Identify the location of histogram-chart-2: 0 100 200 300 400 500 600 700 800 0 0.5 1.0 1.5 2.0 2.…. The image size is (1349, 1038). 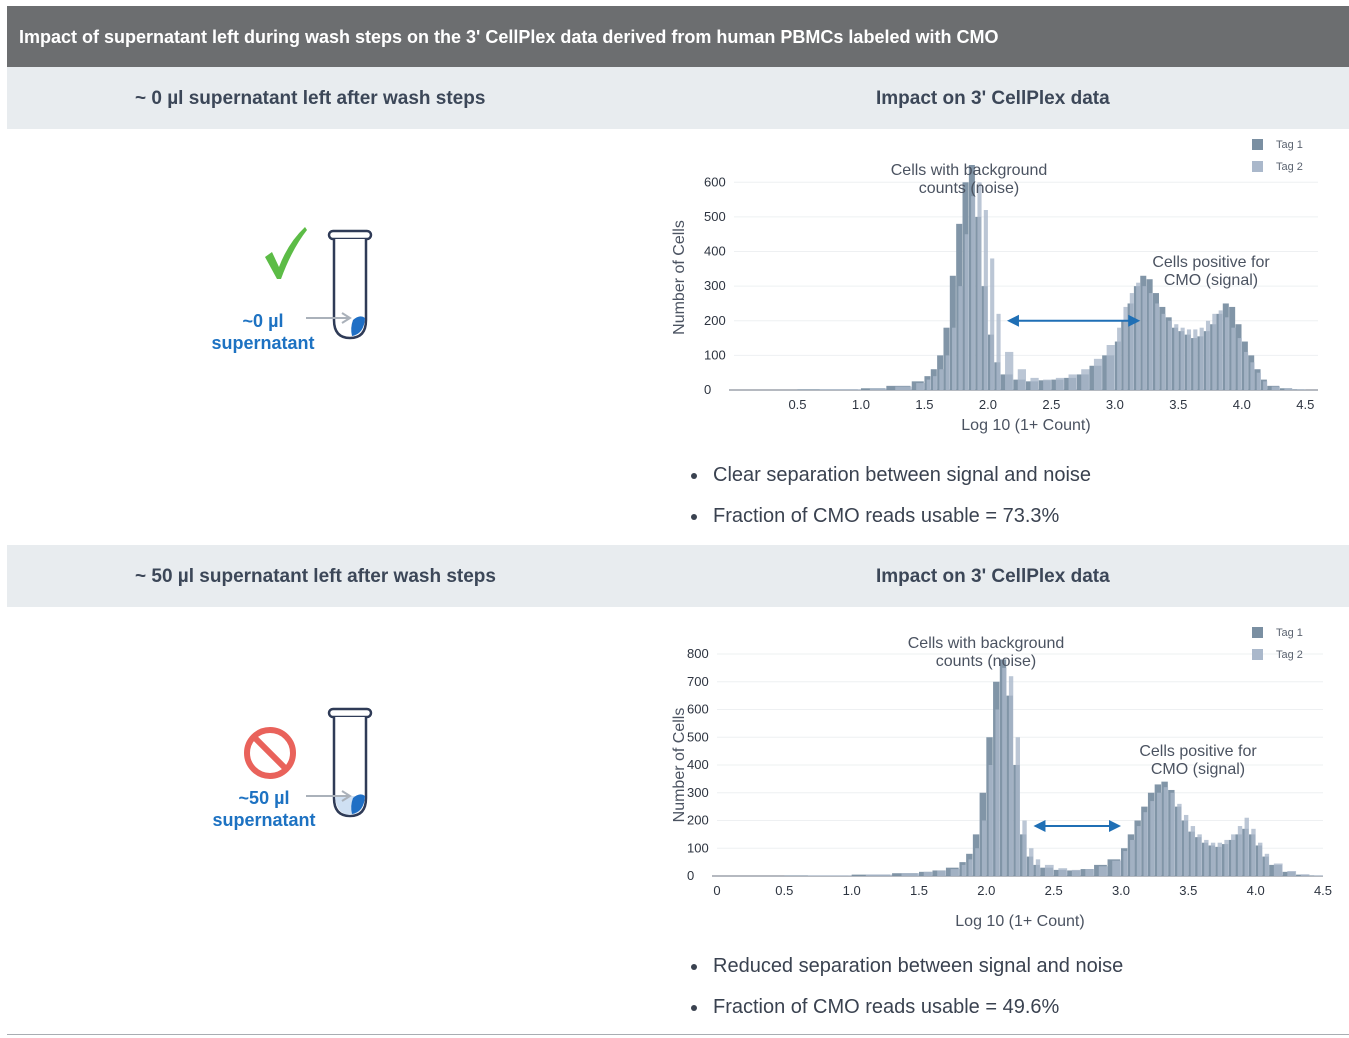
(1001, 778).